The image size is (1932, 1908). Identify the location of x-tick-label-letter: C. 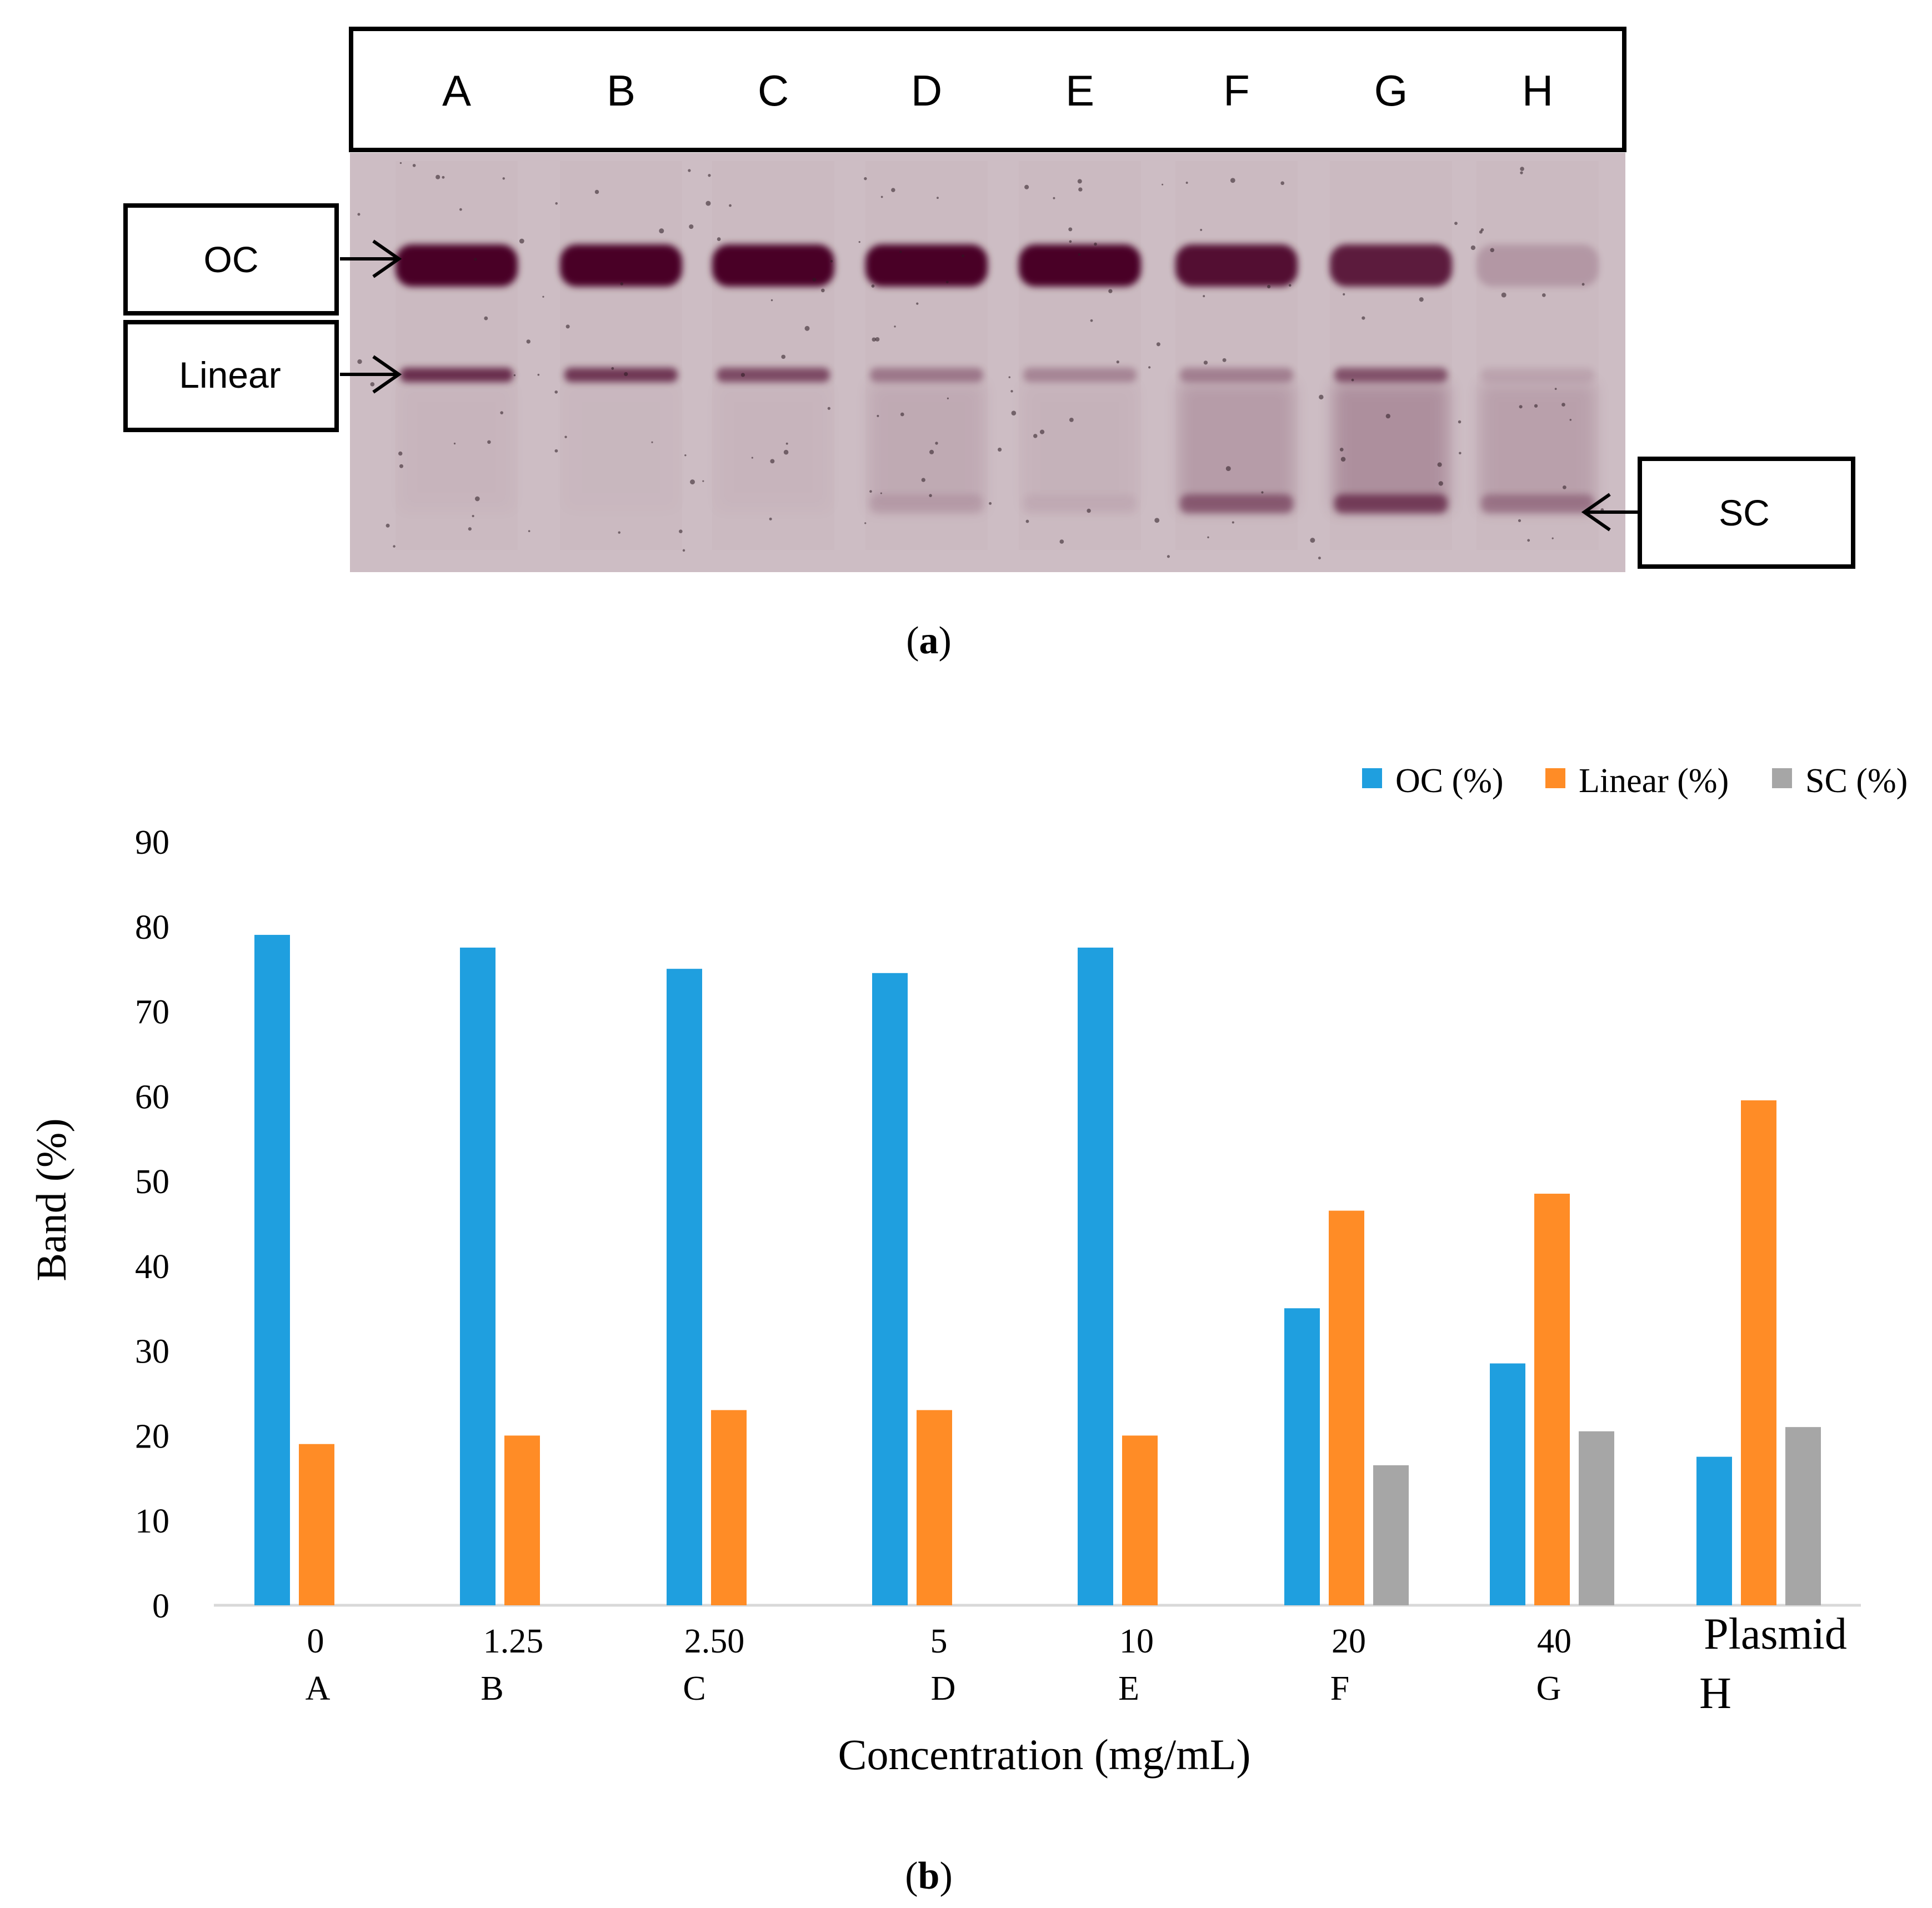
(694, 1688).